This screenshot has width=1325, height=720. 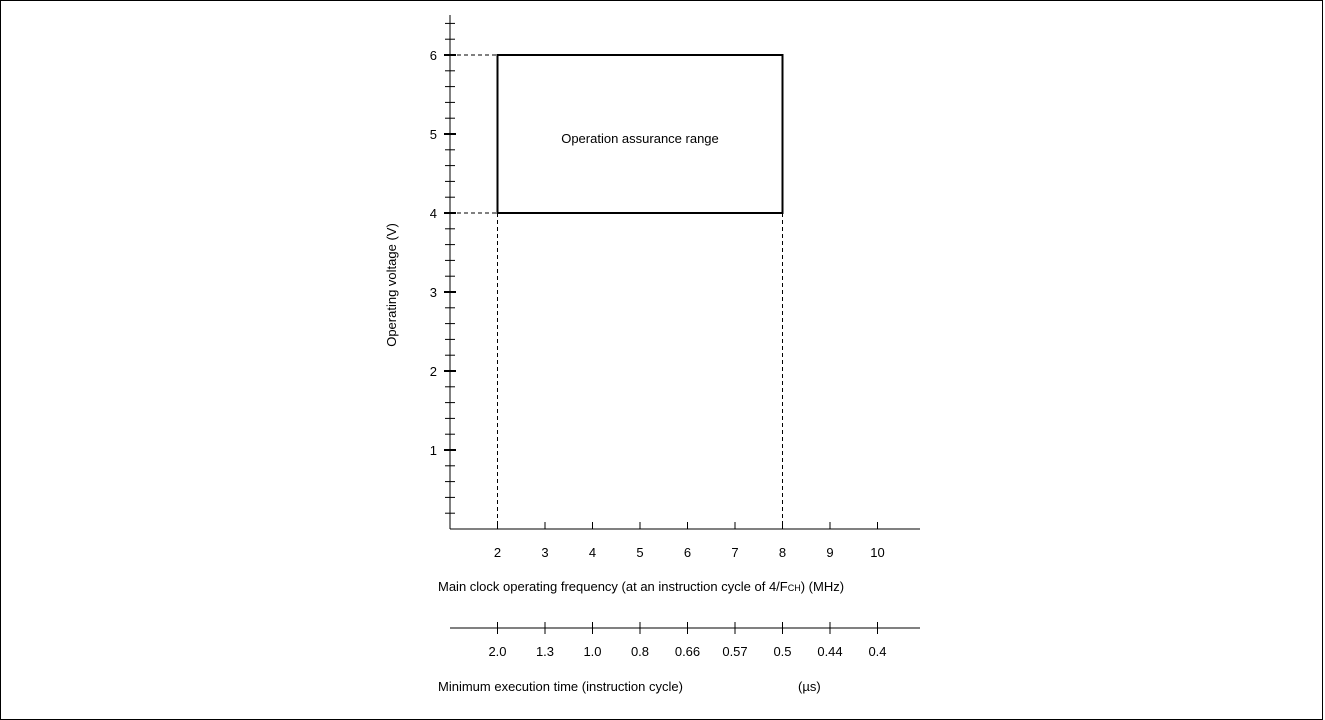 I want to click on y-axis-label: Operating voltage (V), so click(x=391, y=285).